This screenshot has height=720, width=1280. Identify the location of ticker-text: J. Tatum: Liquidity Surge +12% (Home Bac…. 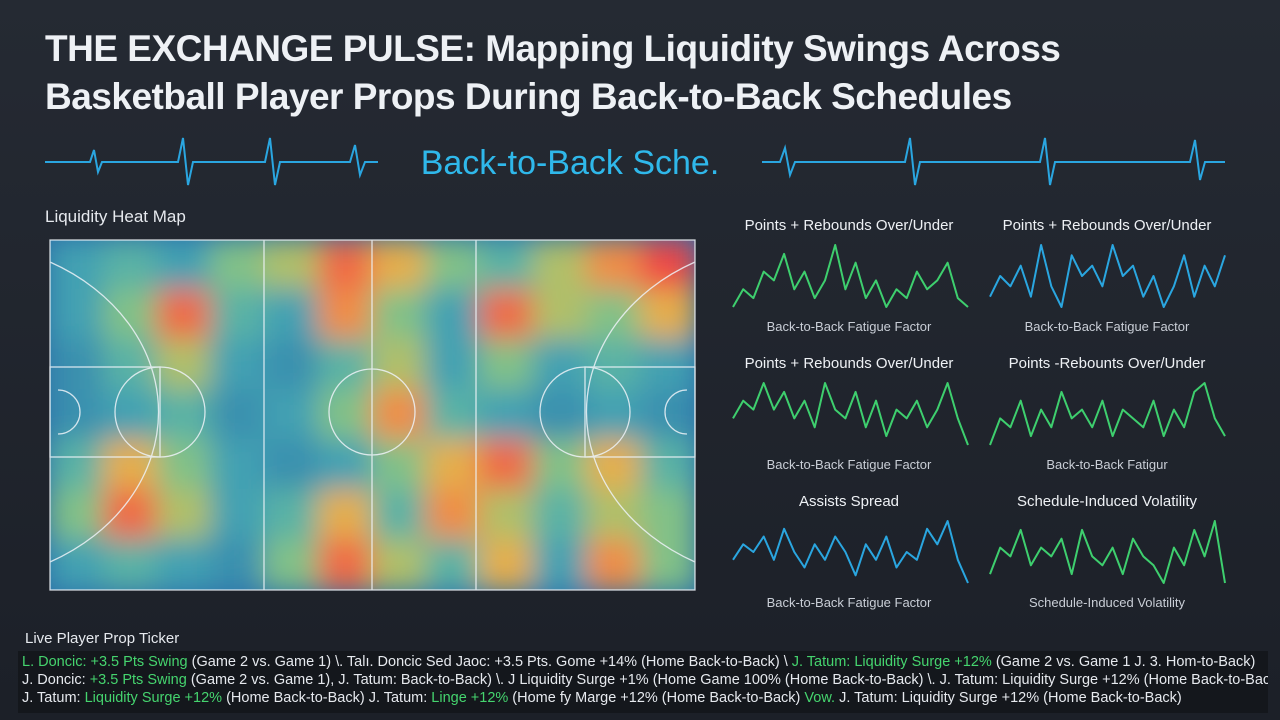
(1008, 698).